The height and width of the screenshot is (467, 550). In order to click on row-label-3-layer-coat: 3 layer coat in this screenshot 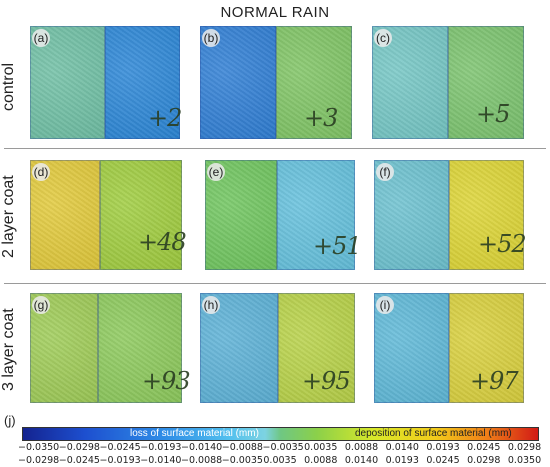, I will do `click(8, 350)`.